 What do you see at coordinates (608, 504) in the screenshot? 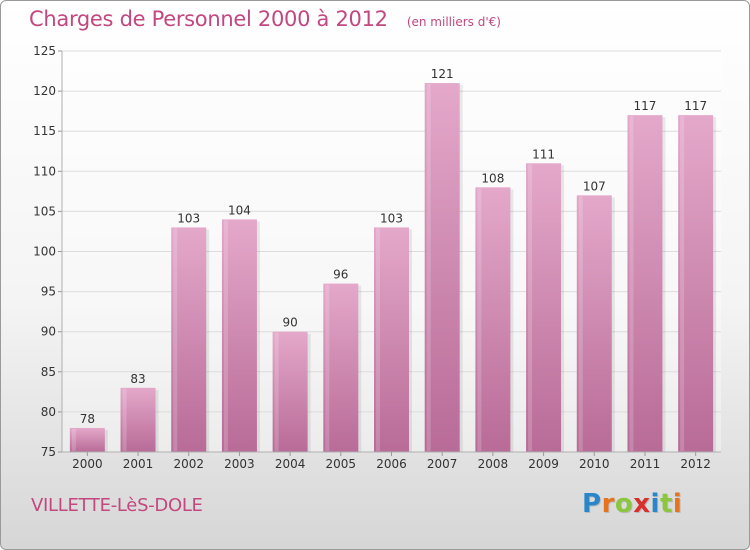
I see `logo-letter: r` at bounding box center [608, 504].